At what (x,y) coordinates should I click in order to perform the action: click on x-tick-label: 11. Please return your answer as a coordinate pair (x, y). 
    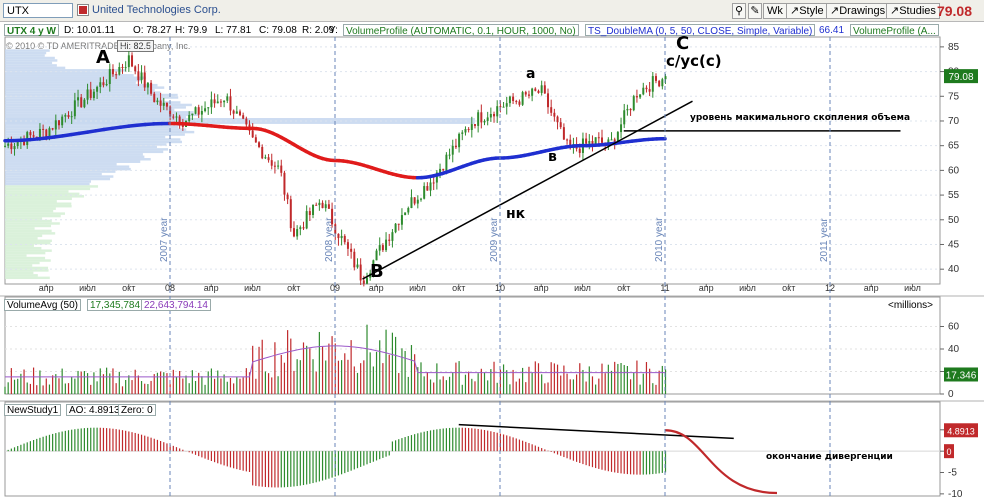
    Looking at the image, I should click on (664, 288).